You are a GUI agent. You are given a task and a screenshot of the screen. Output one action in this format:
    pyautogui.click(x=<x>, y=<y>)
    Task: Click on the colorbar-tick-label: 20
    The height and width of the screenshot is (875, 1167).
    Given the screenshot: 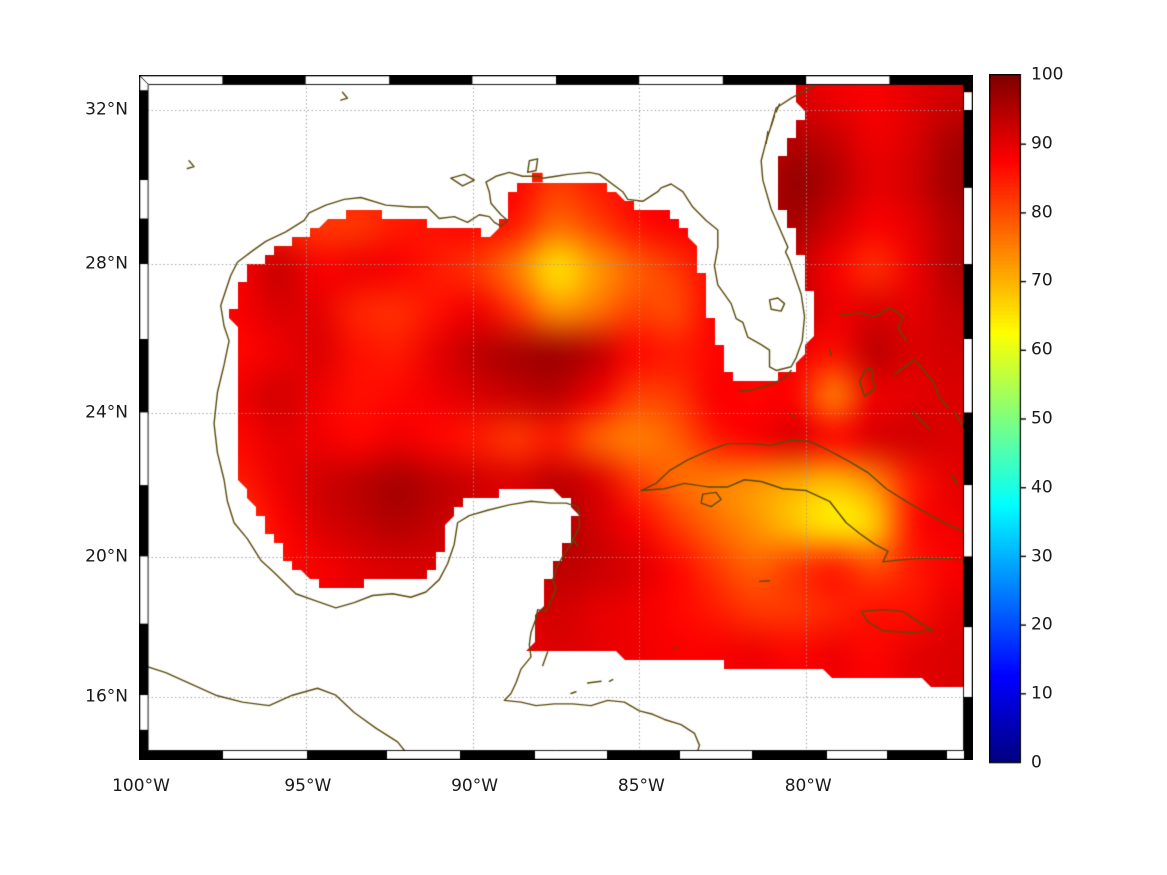 What is the action you would take?
    pyautogui.click(x=1042, y=625)
    